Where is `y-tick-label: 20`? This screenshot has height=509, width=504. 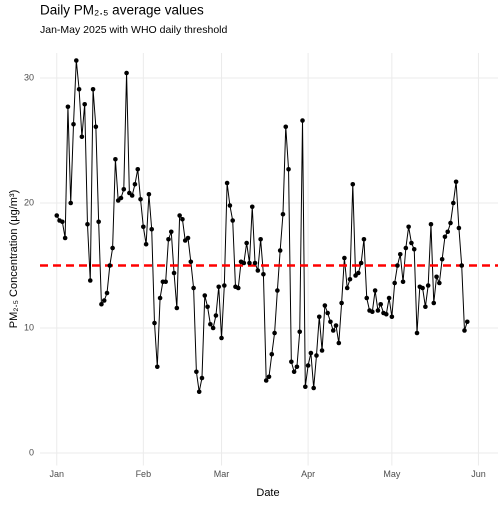 y-tick-label: 20 is located at coordinates (29, 202).